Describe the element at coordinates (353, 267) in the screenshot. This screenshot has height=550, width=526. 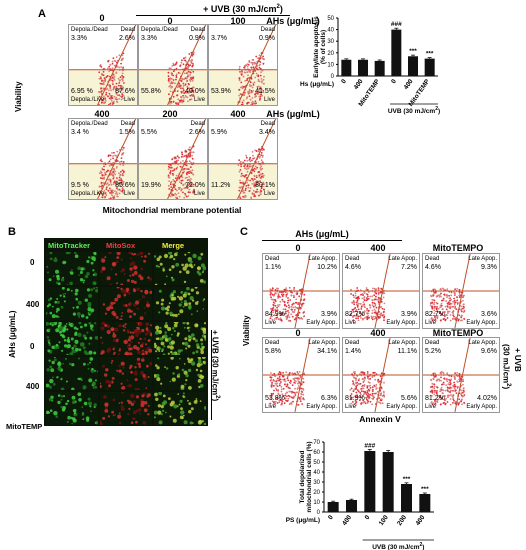
I see `ul-value: 4.6%` at that location.